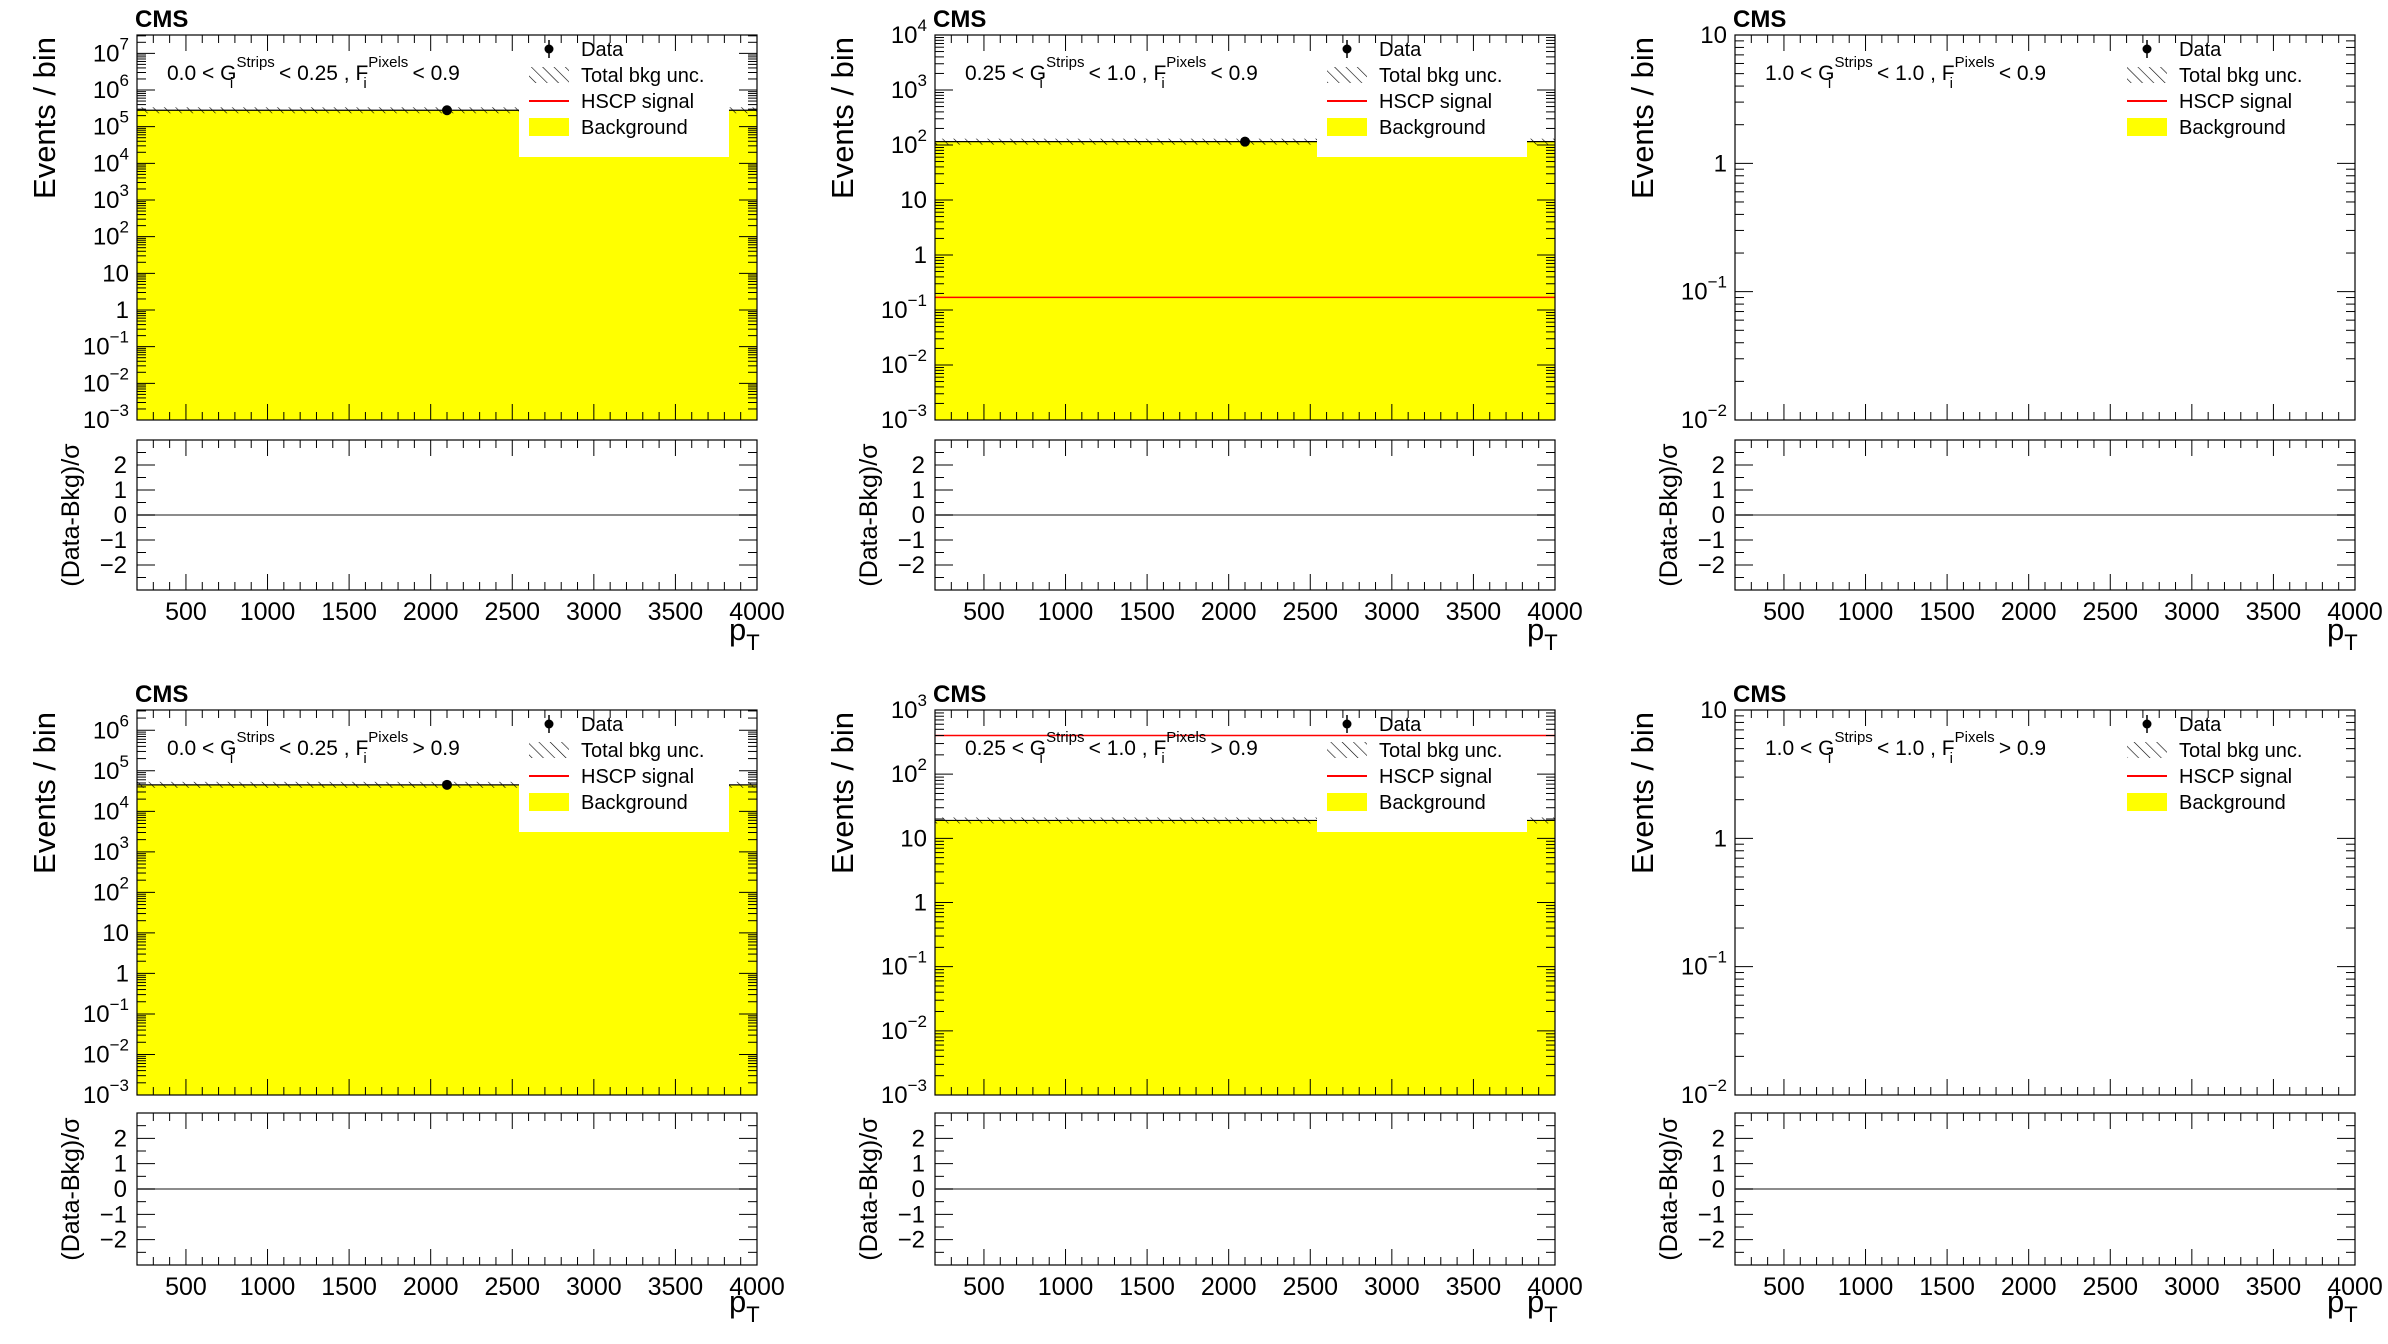  I want to click on label-text: < 0.25 , F, so click(320, 73).